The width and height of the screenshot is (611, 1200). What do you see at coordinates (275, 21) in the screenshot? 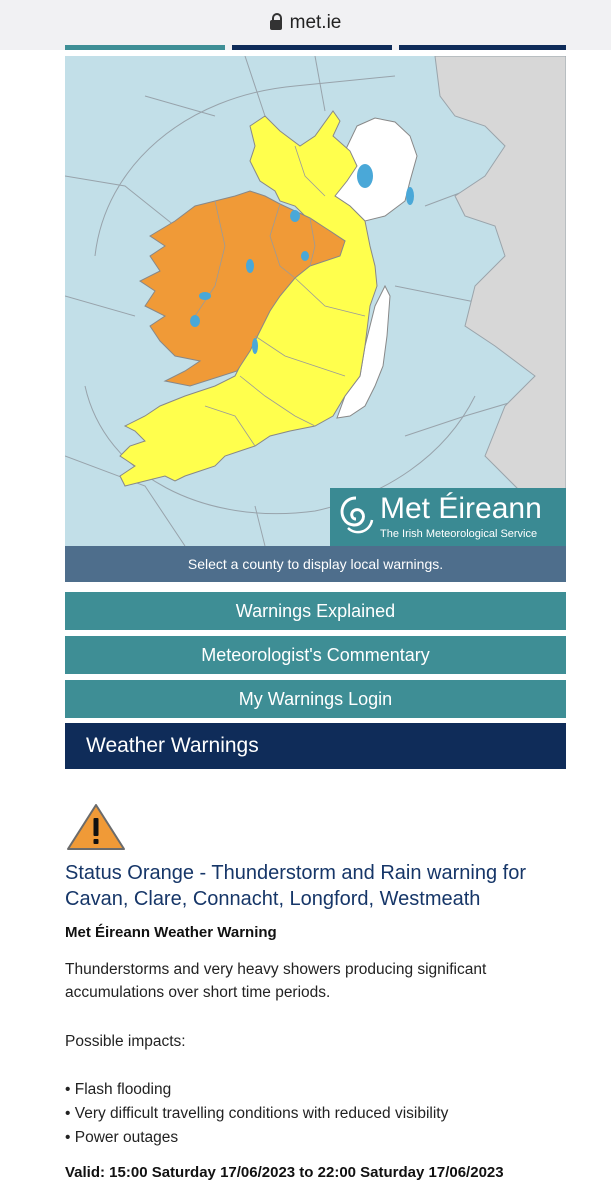
I see `lock-icon` at bounding box center [275, 21].